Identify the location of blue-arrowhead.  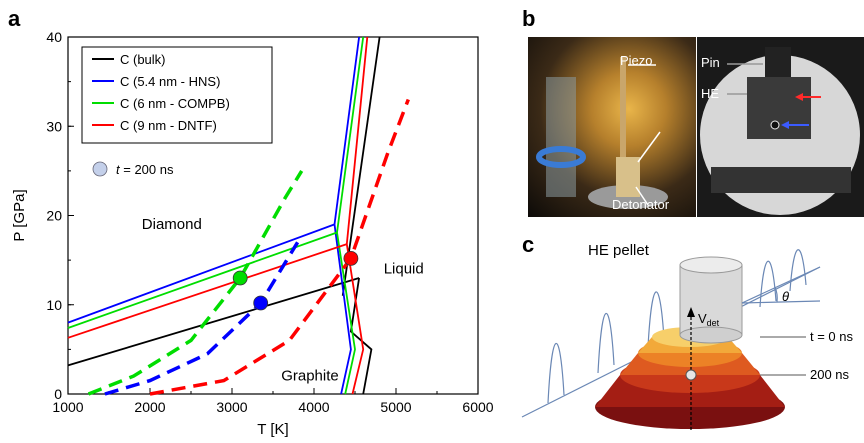
(785, 125).